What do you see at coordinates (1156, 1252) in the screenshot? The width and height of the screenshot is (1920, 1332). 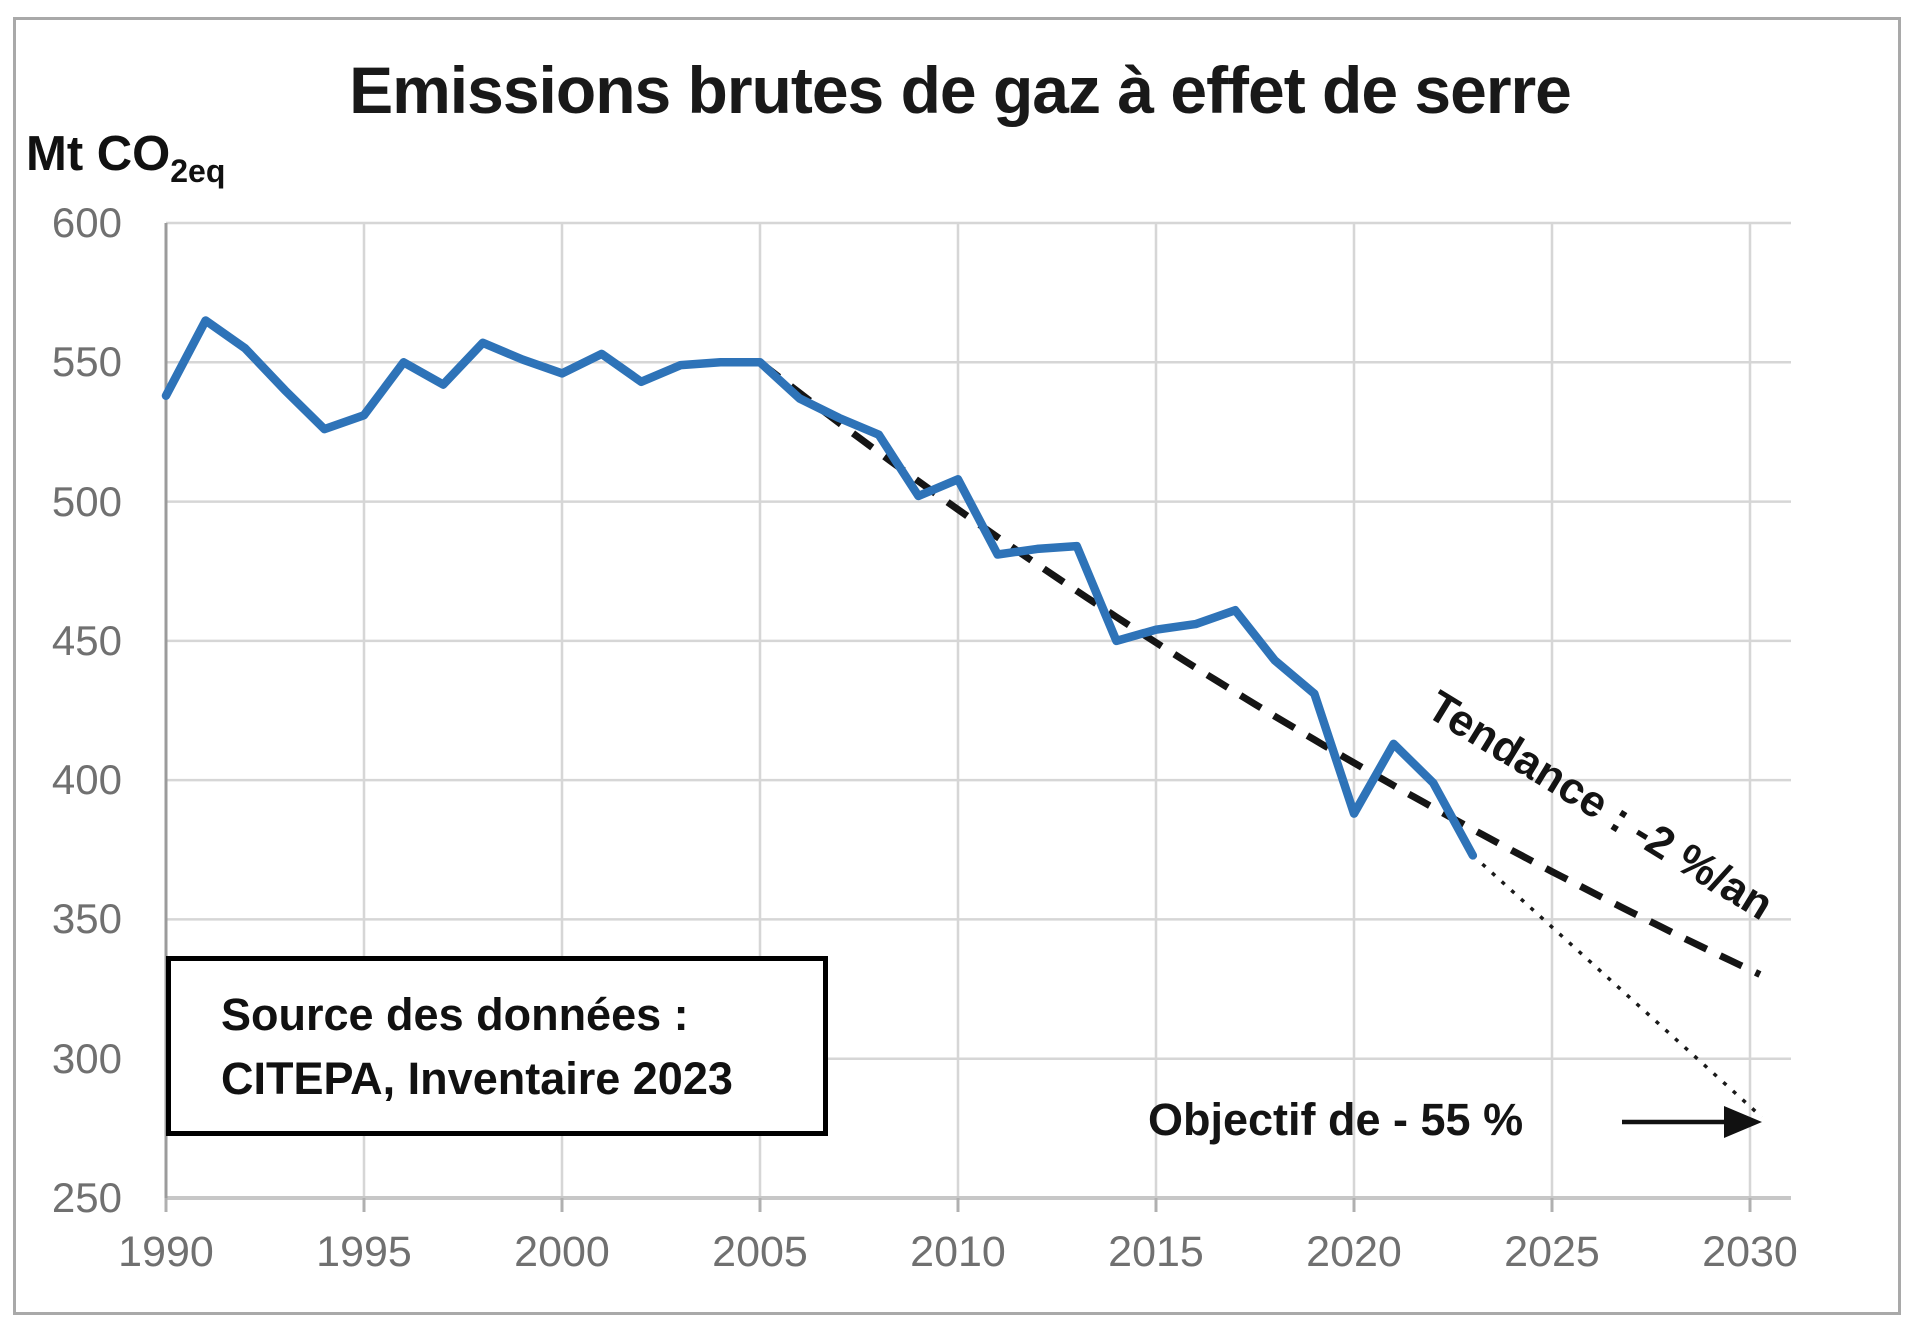 I see `x-tick-label: 2015` at bounding box center [1156, 1252].